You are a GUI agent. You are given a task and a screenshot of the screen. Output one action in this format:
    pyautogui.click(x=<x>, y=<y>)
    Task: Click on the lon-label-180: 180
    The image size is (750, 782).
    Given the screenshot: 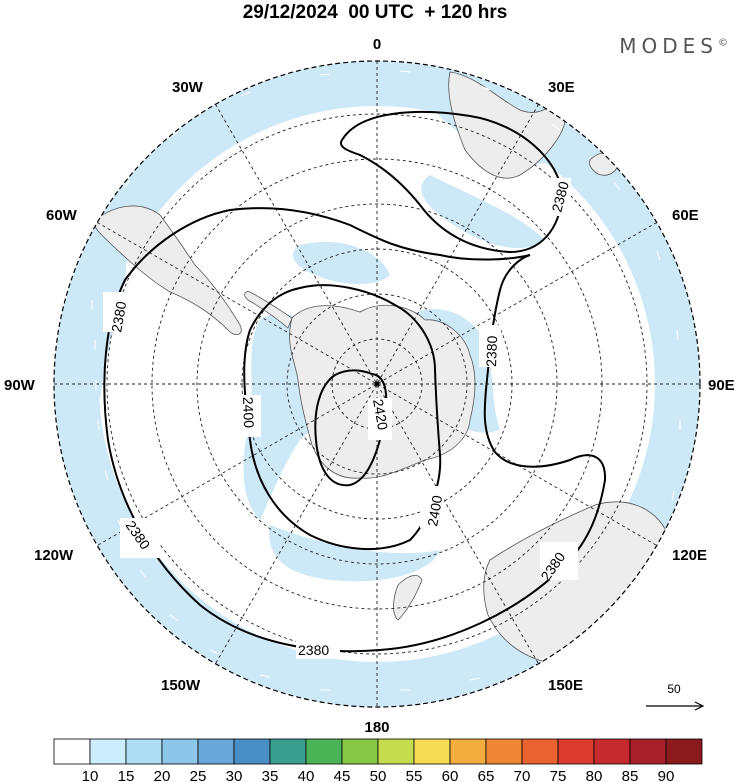 What is the action you would take?
    pyautogui.click(x=376, y=727)
    